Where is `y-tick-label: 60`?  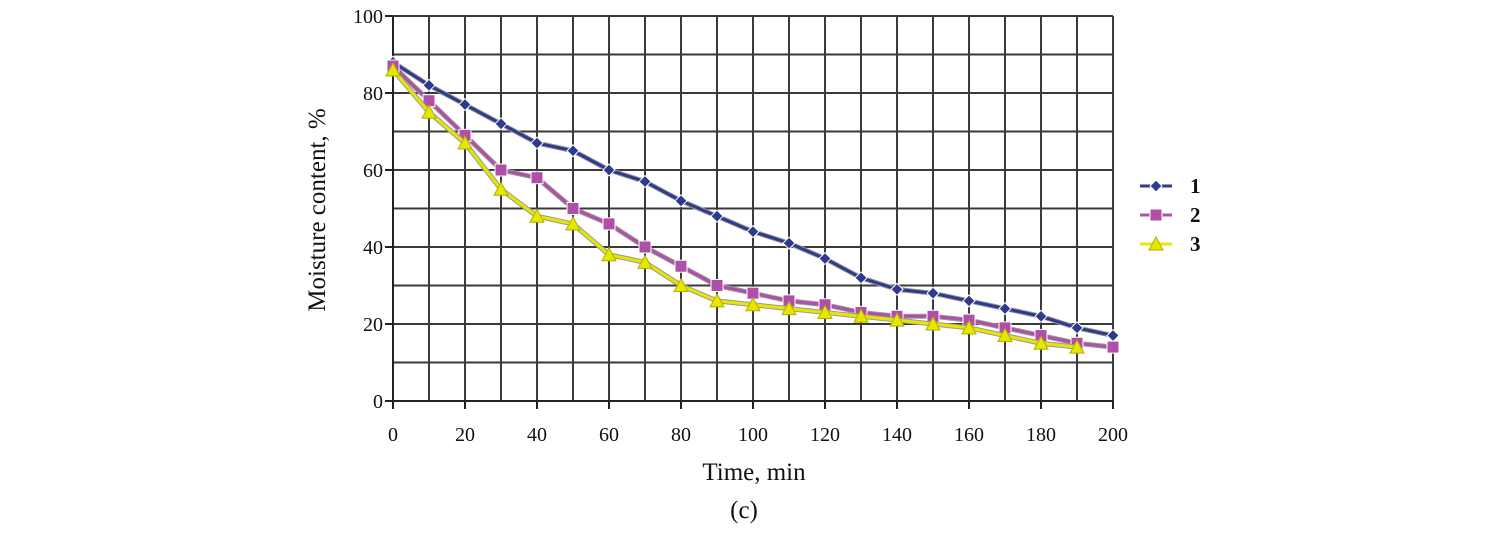 y-tick-label: 60 is located at coordinates (373, 171).